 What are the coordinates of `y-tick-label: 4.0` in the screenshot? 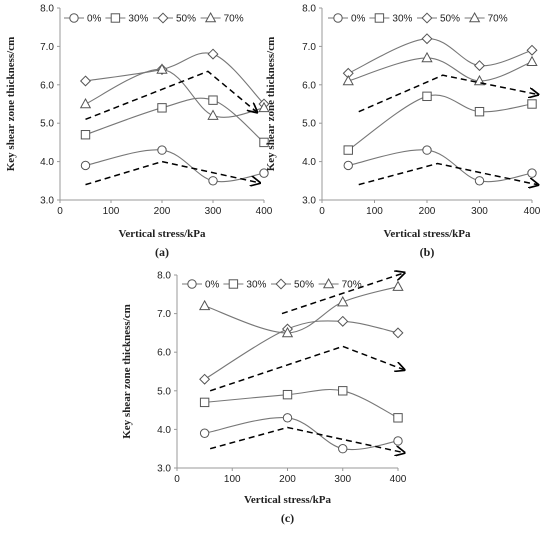 It's located at (309, 162).